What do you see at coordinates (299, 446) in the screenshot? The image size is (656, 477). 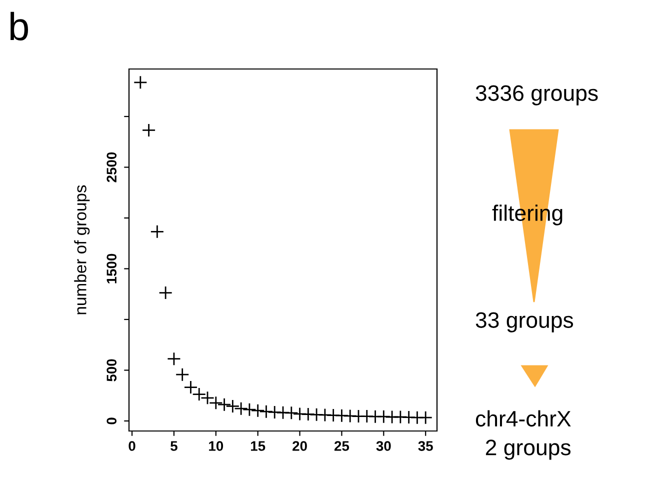 I see `x-tick-label: 20` at bounding box center [299, 446].